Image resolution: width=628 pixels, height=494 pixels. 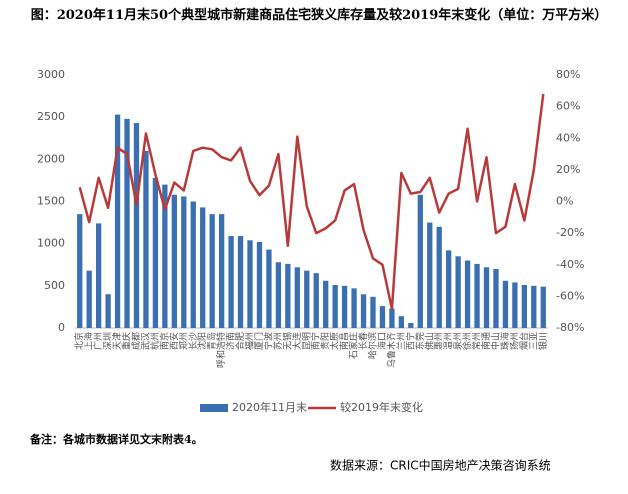 What do you see at coordinates (221, 350) in the screenshot?
I see `x-tick-label: 呼和浩特` at bounding box center [221, 350].